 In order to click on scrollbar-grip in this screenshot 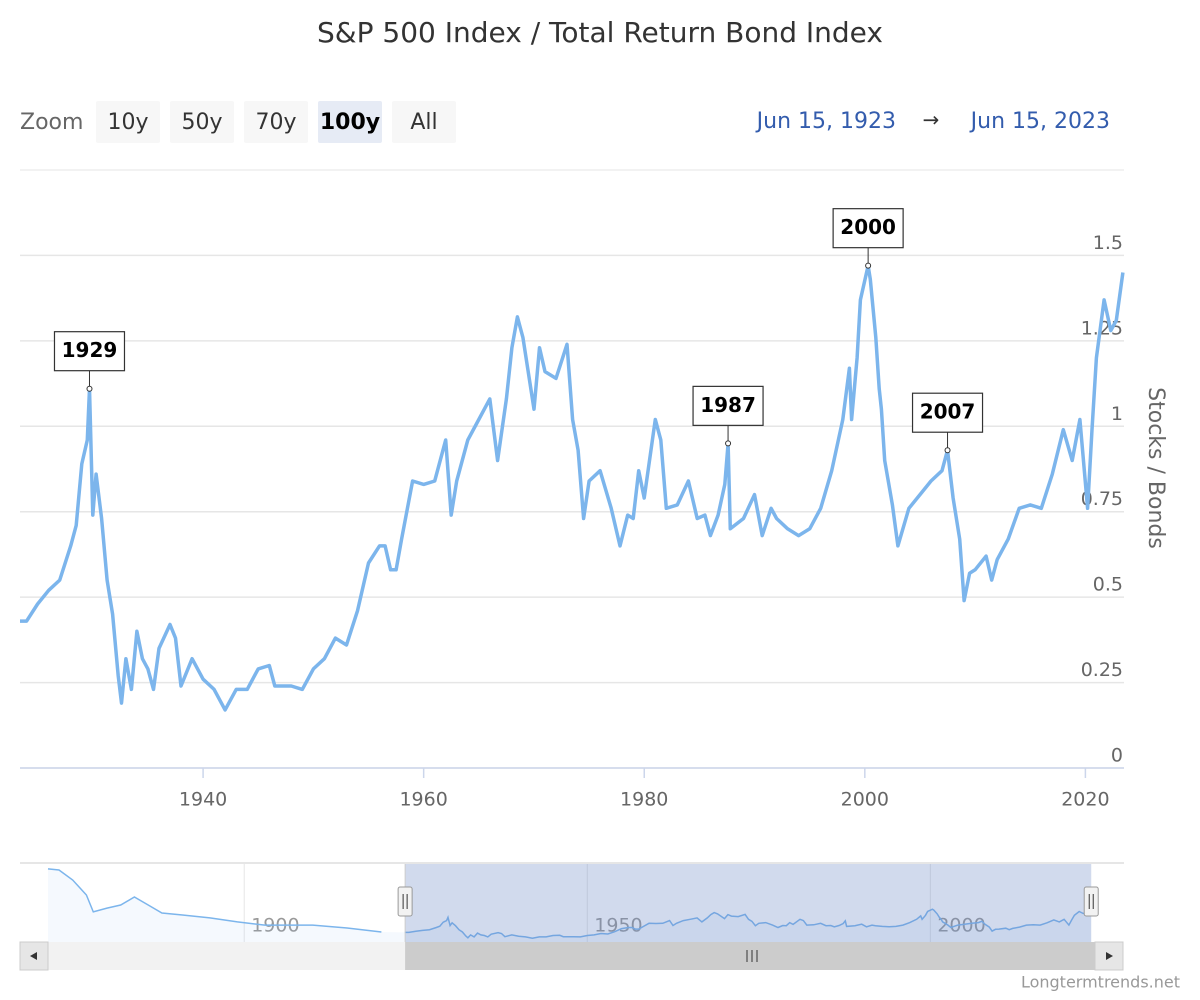, I will do `click(752, 956)`.